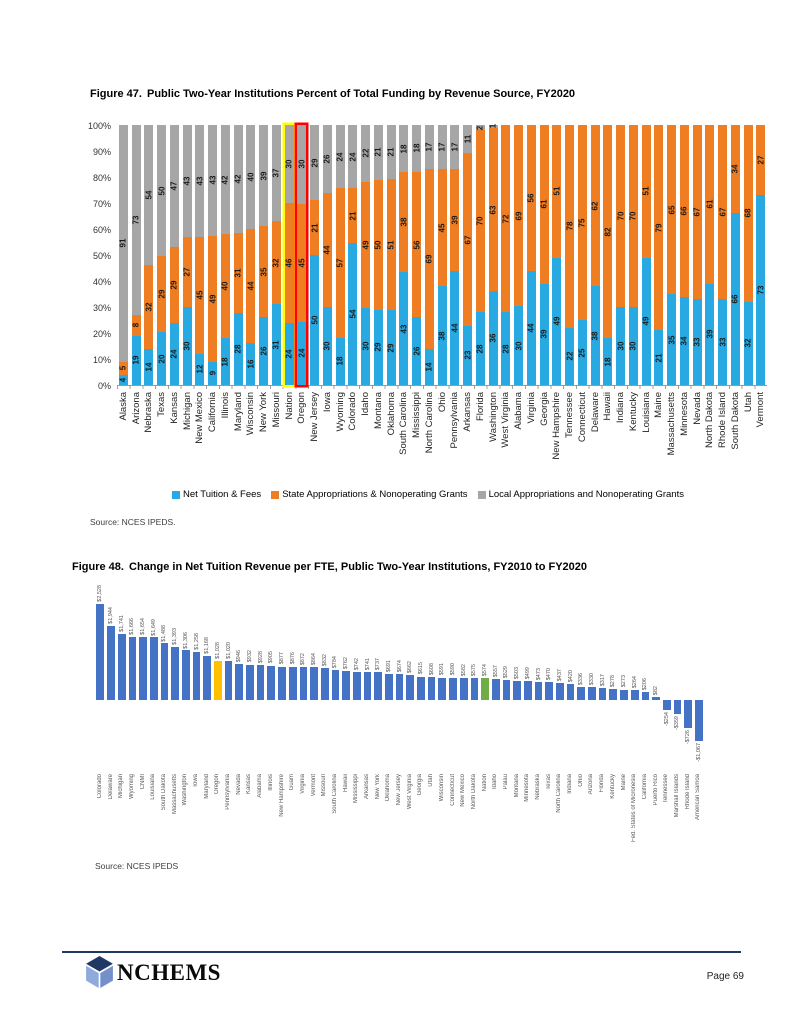  I want to click on stacked-bar: 18 56 26, so click(417, 255).